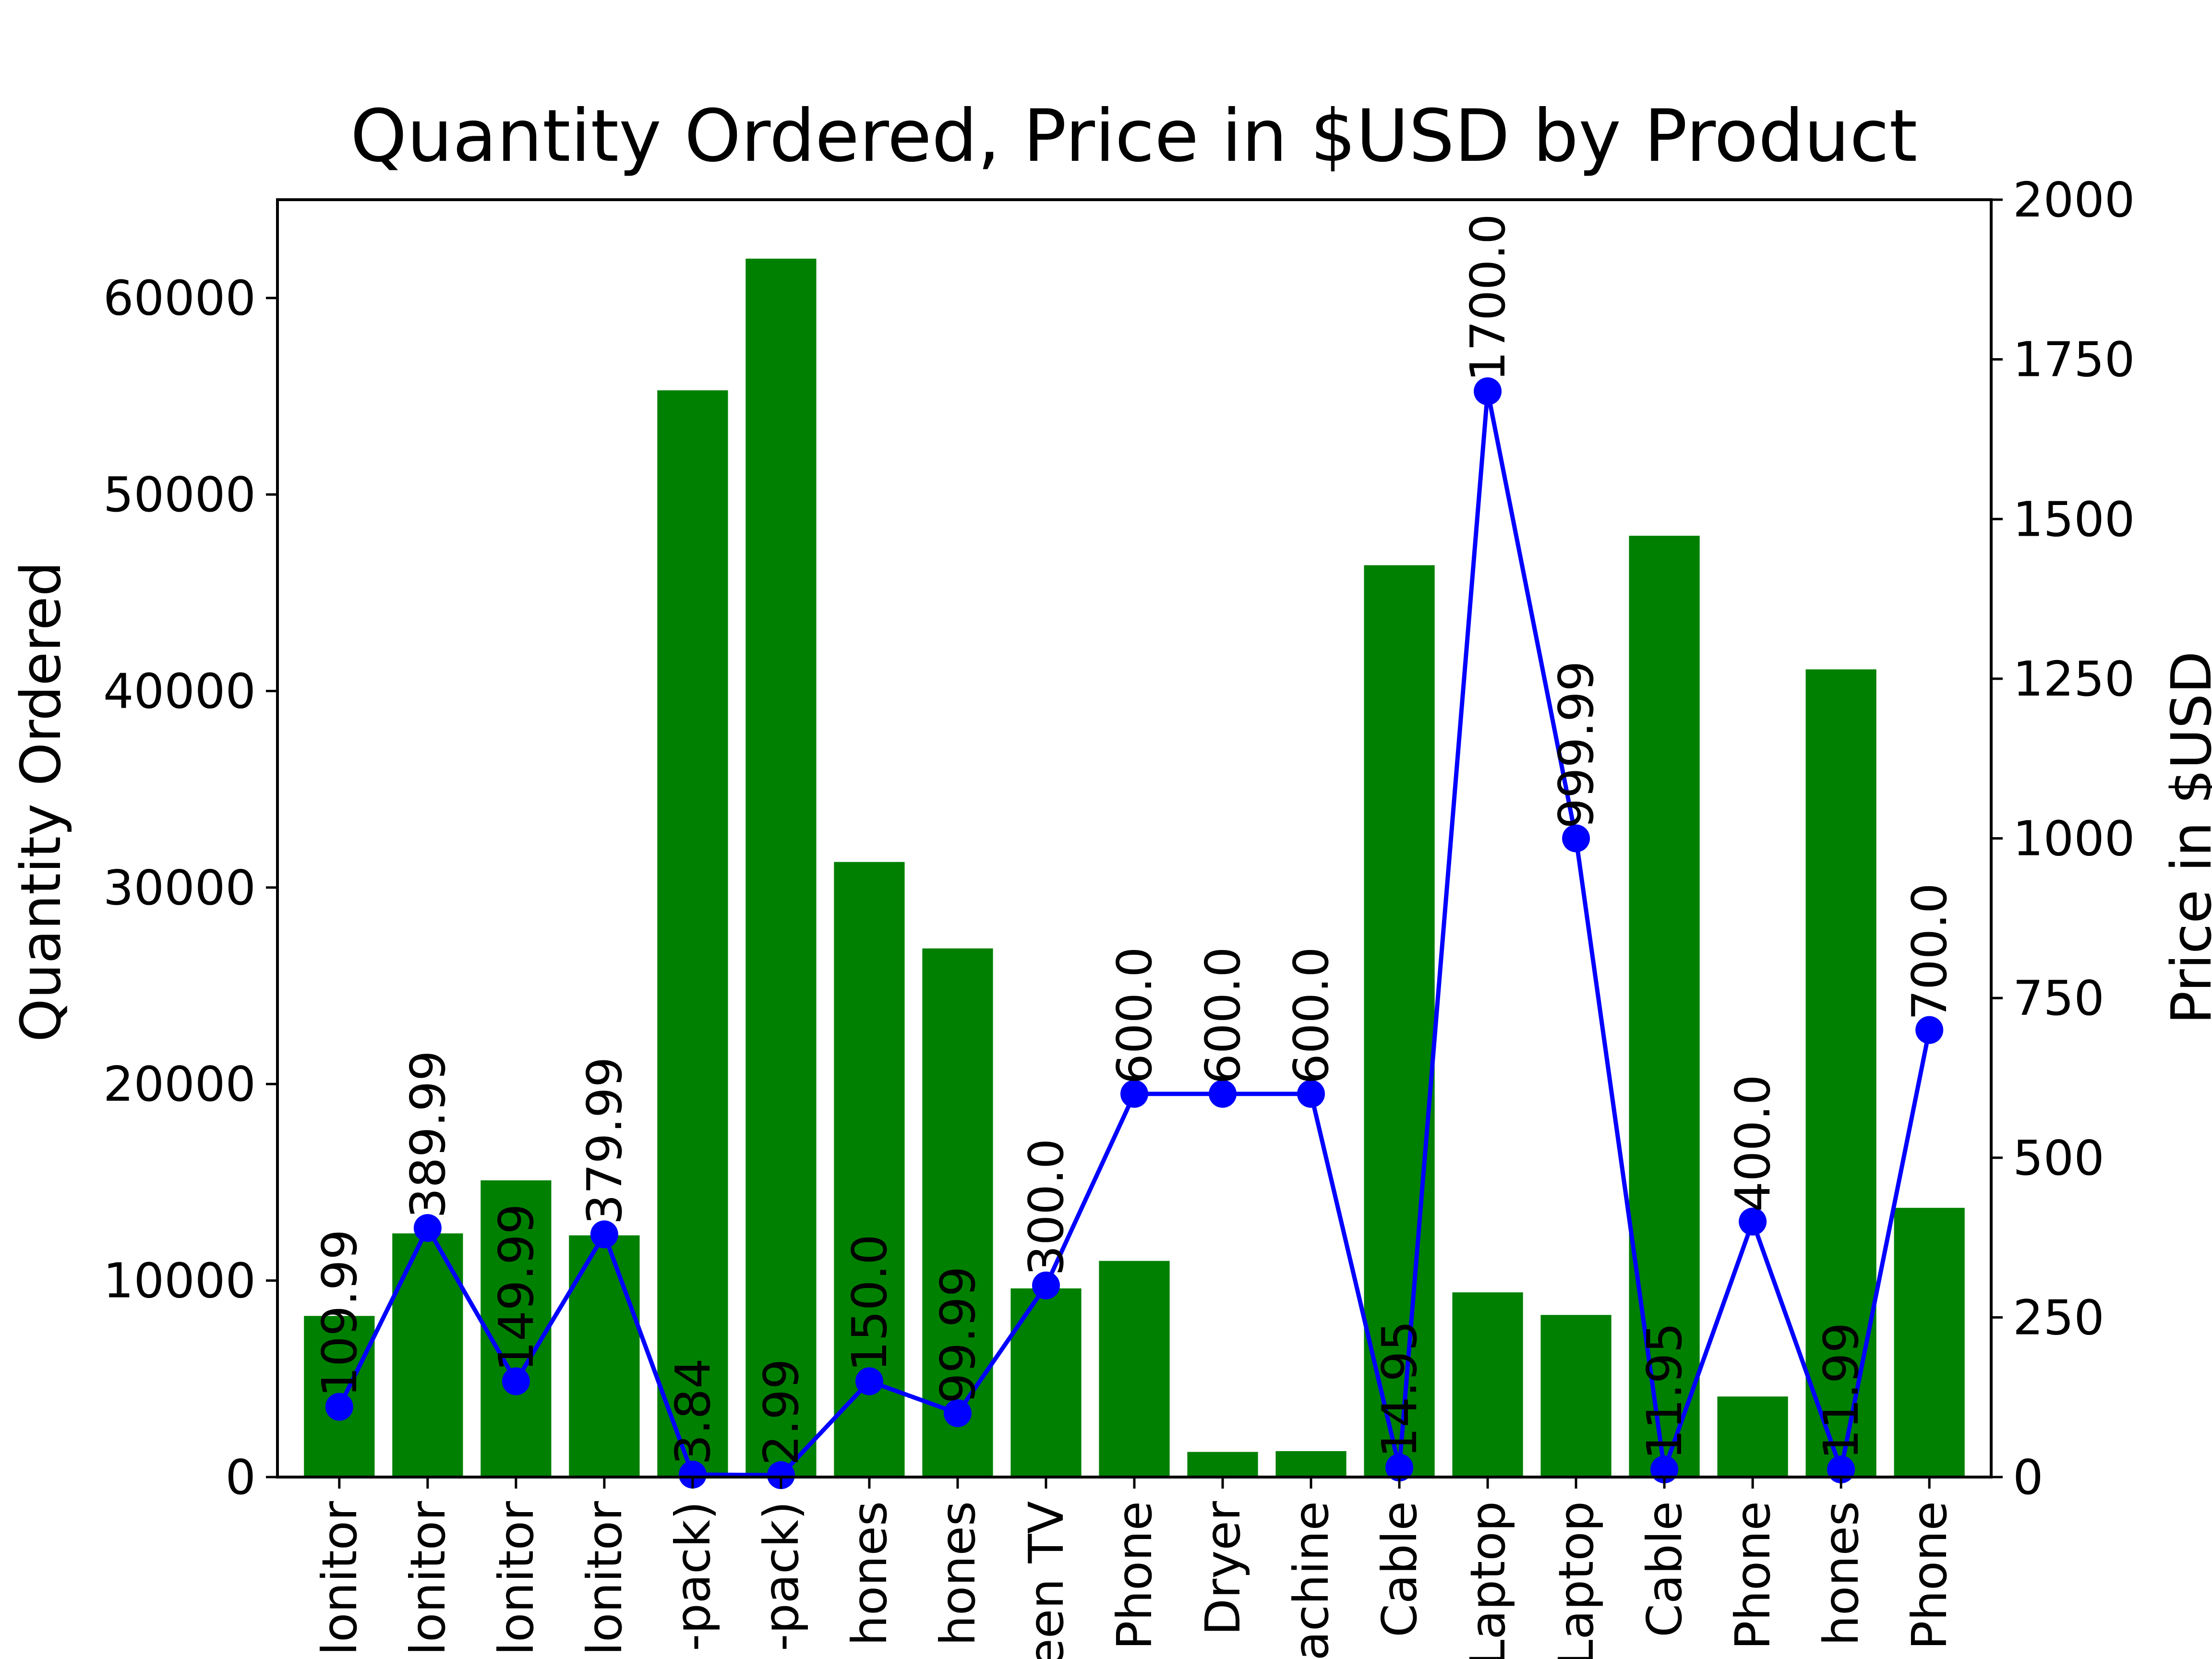 The height and width of the screenshot is (1659, 2212). What do you see at coordinates (1046, 1207) in the screenshot?
I see `price-data-label: 300.0` at bounding box center [1046, 1207].